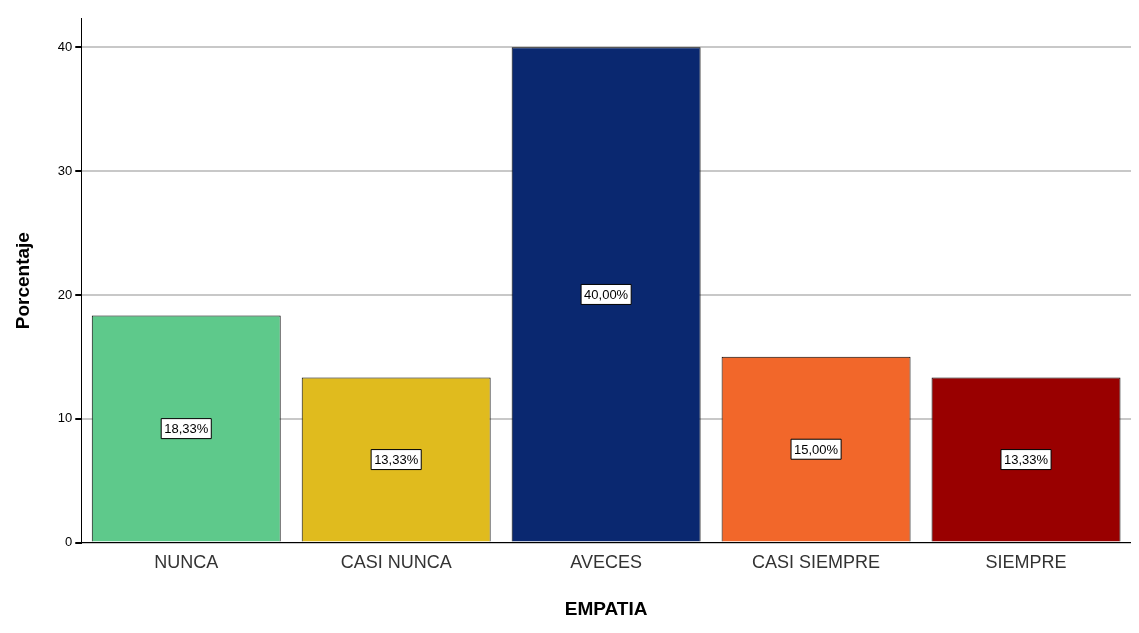 The image size is (1139, 633). What do you see at coordinates (816, 449) in the screenshot?
I see `data-label: 15,00%` at bounding box center [816, 449].